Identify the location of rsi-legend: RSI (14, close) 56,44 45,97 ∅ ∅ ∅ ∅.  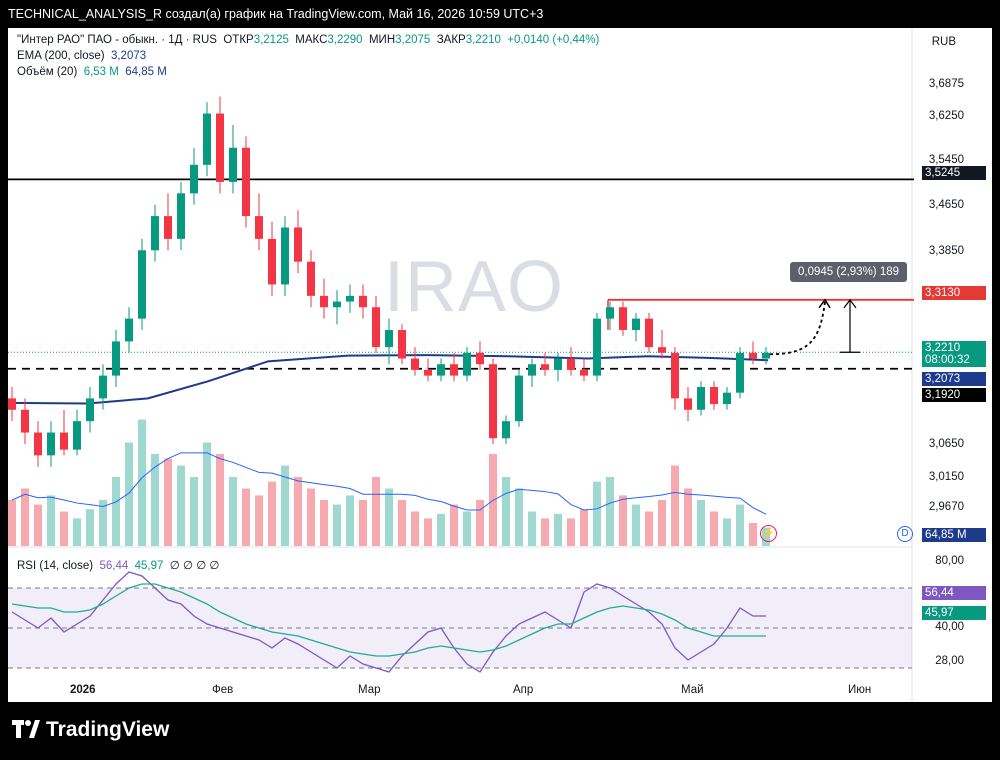
(118, 565).